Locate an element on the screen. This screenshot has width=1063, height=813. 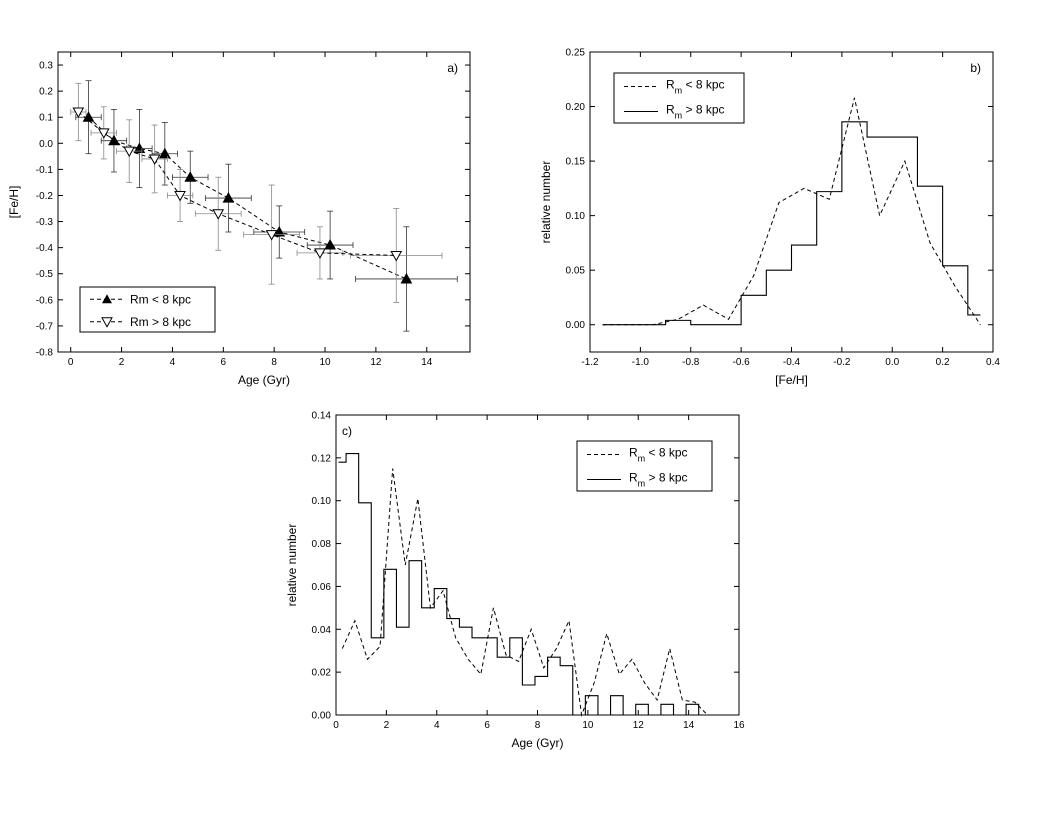
y-tick-label: -0.6 is located at coordinates (45, 300).